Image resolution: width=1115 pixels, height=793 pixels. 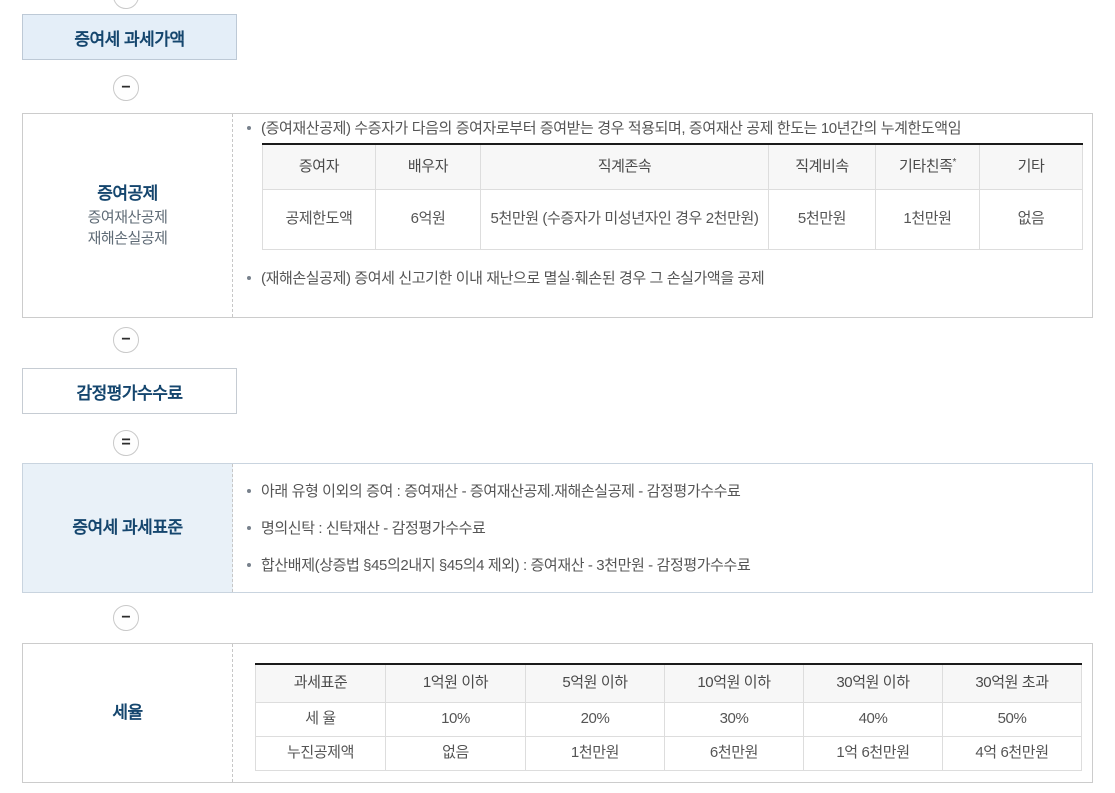 I want to click on tax-base-bullet-2: 명의신탁 : 신탁재산 - 감정평가수수료, so click(x=663, y=528).